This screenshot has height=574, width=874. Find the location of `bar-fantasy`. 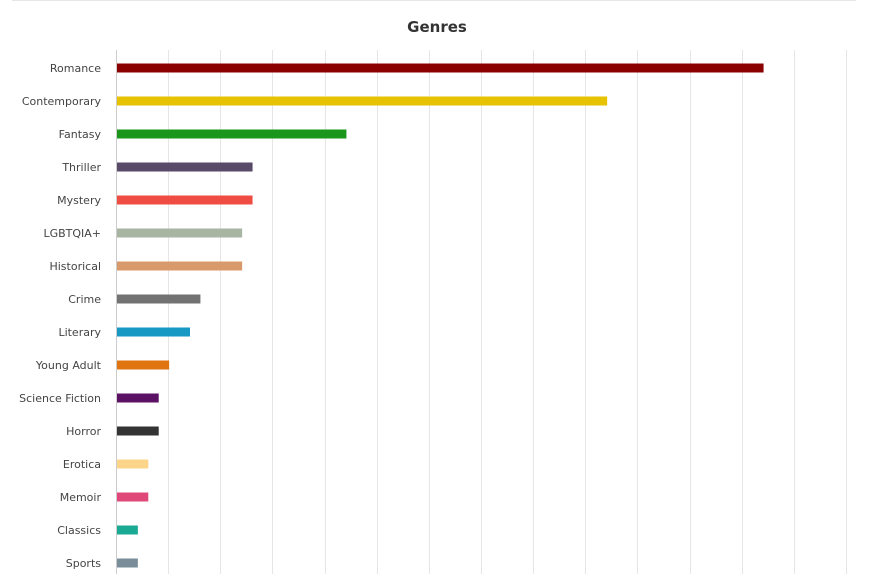

bar-fantasy is located at coordinates (232, 134).